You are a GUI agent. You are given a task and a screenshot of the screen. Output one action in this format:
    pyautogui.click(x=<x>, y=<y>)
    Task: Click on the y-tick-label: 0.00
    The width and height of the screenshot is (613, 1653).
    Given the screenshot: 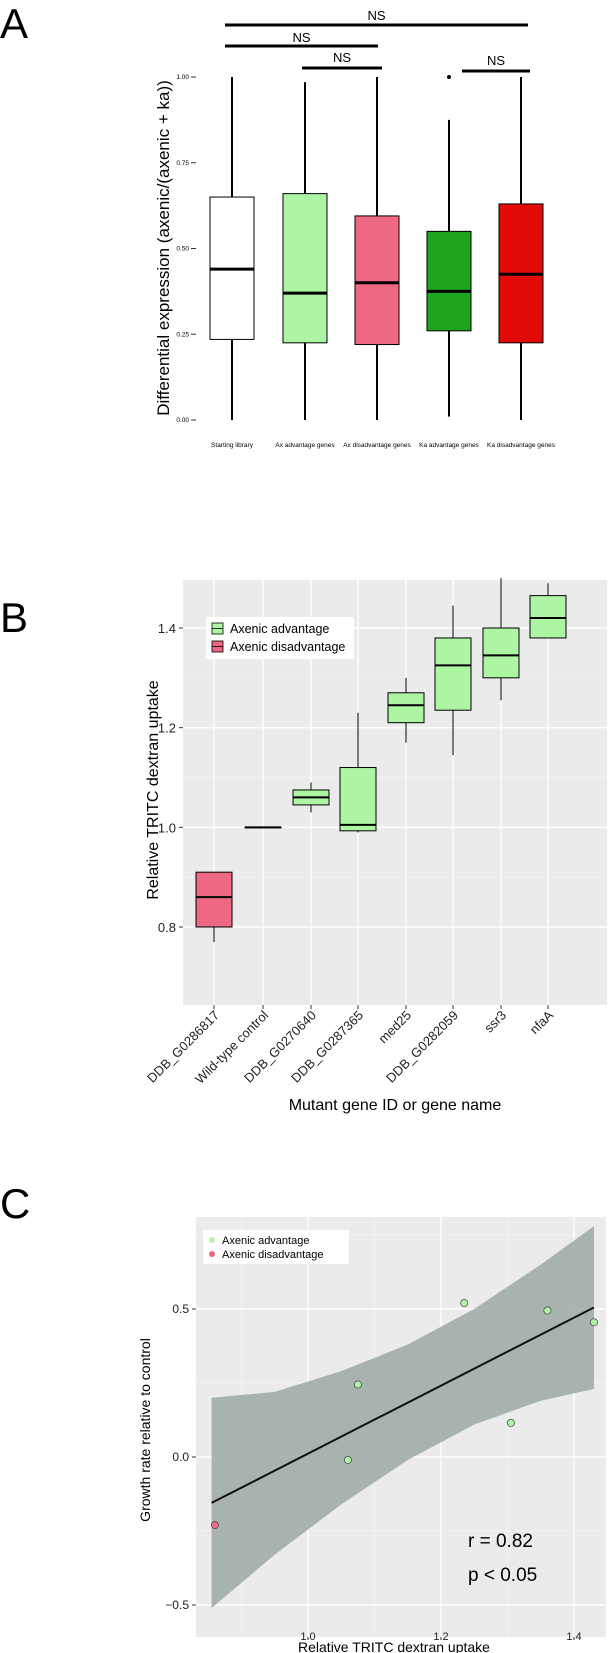 What is the action you would take?
    pyautogui.click(x=182, y=420)
    